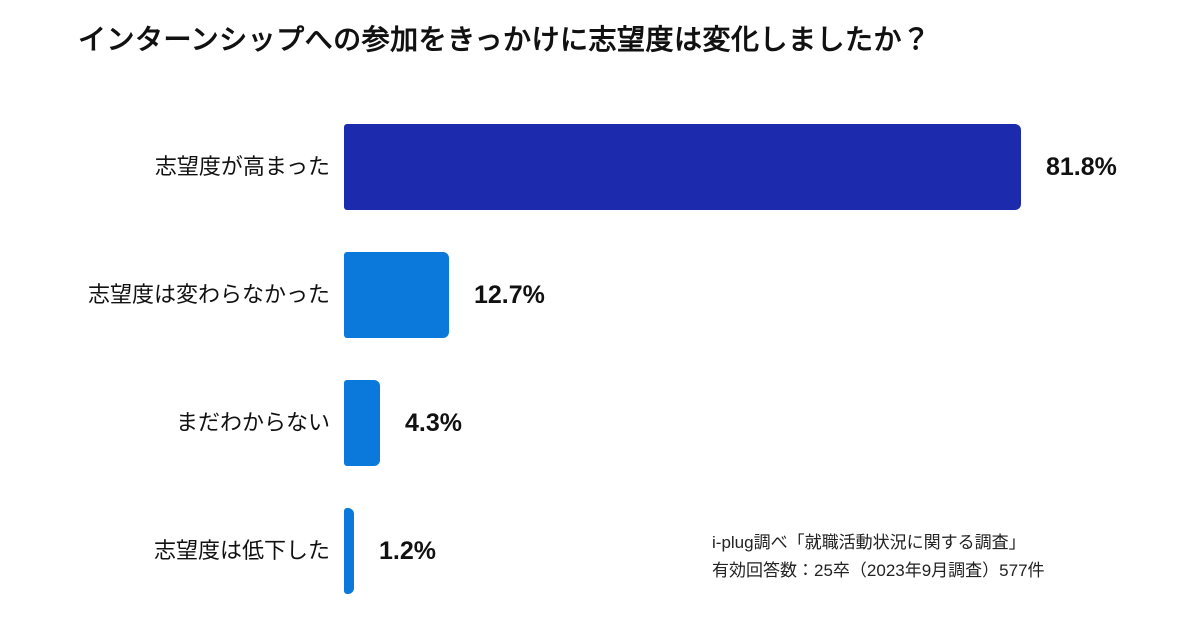 Image resolution: width=1200 pixels, height=630 pixels. Describe the element at coordinates (1081, 167) in the screenshot. I see `value-label: 81.8%` at that location.